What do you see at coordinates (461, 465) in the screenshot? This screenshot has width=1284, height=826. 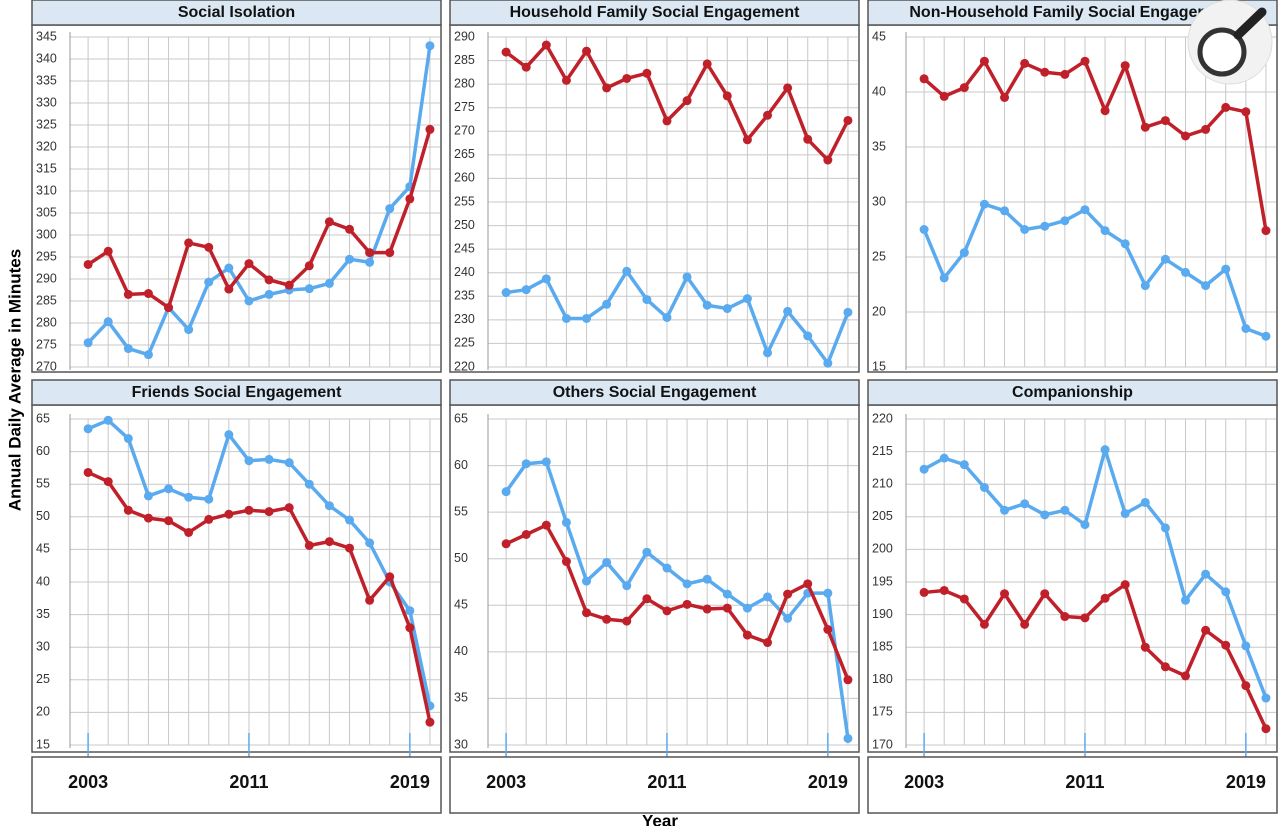 I see `y-tick-label: 60` at bounding box center [461, 465].